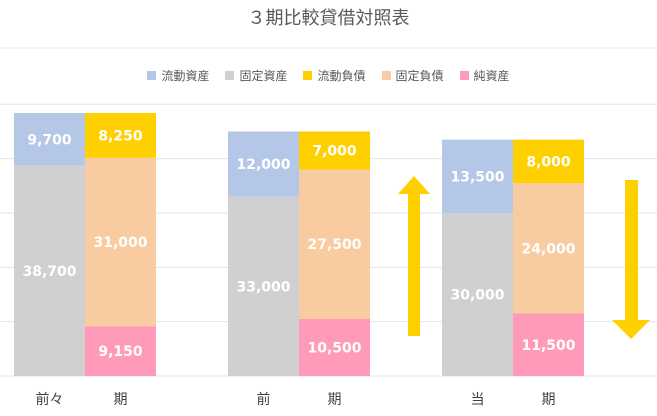  I want to click on data-label: 30,000, so click(477, 295).